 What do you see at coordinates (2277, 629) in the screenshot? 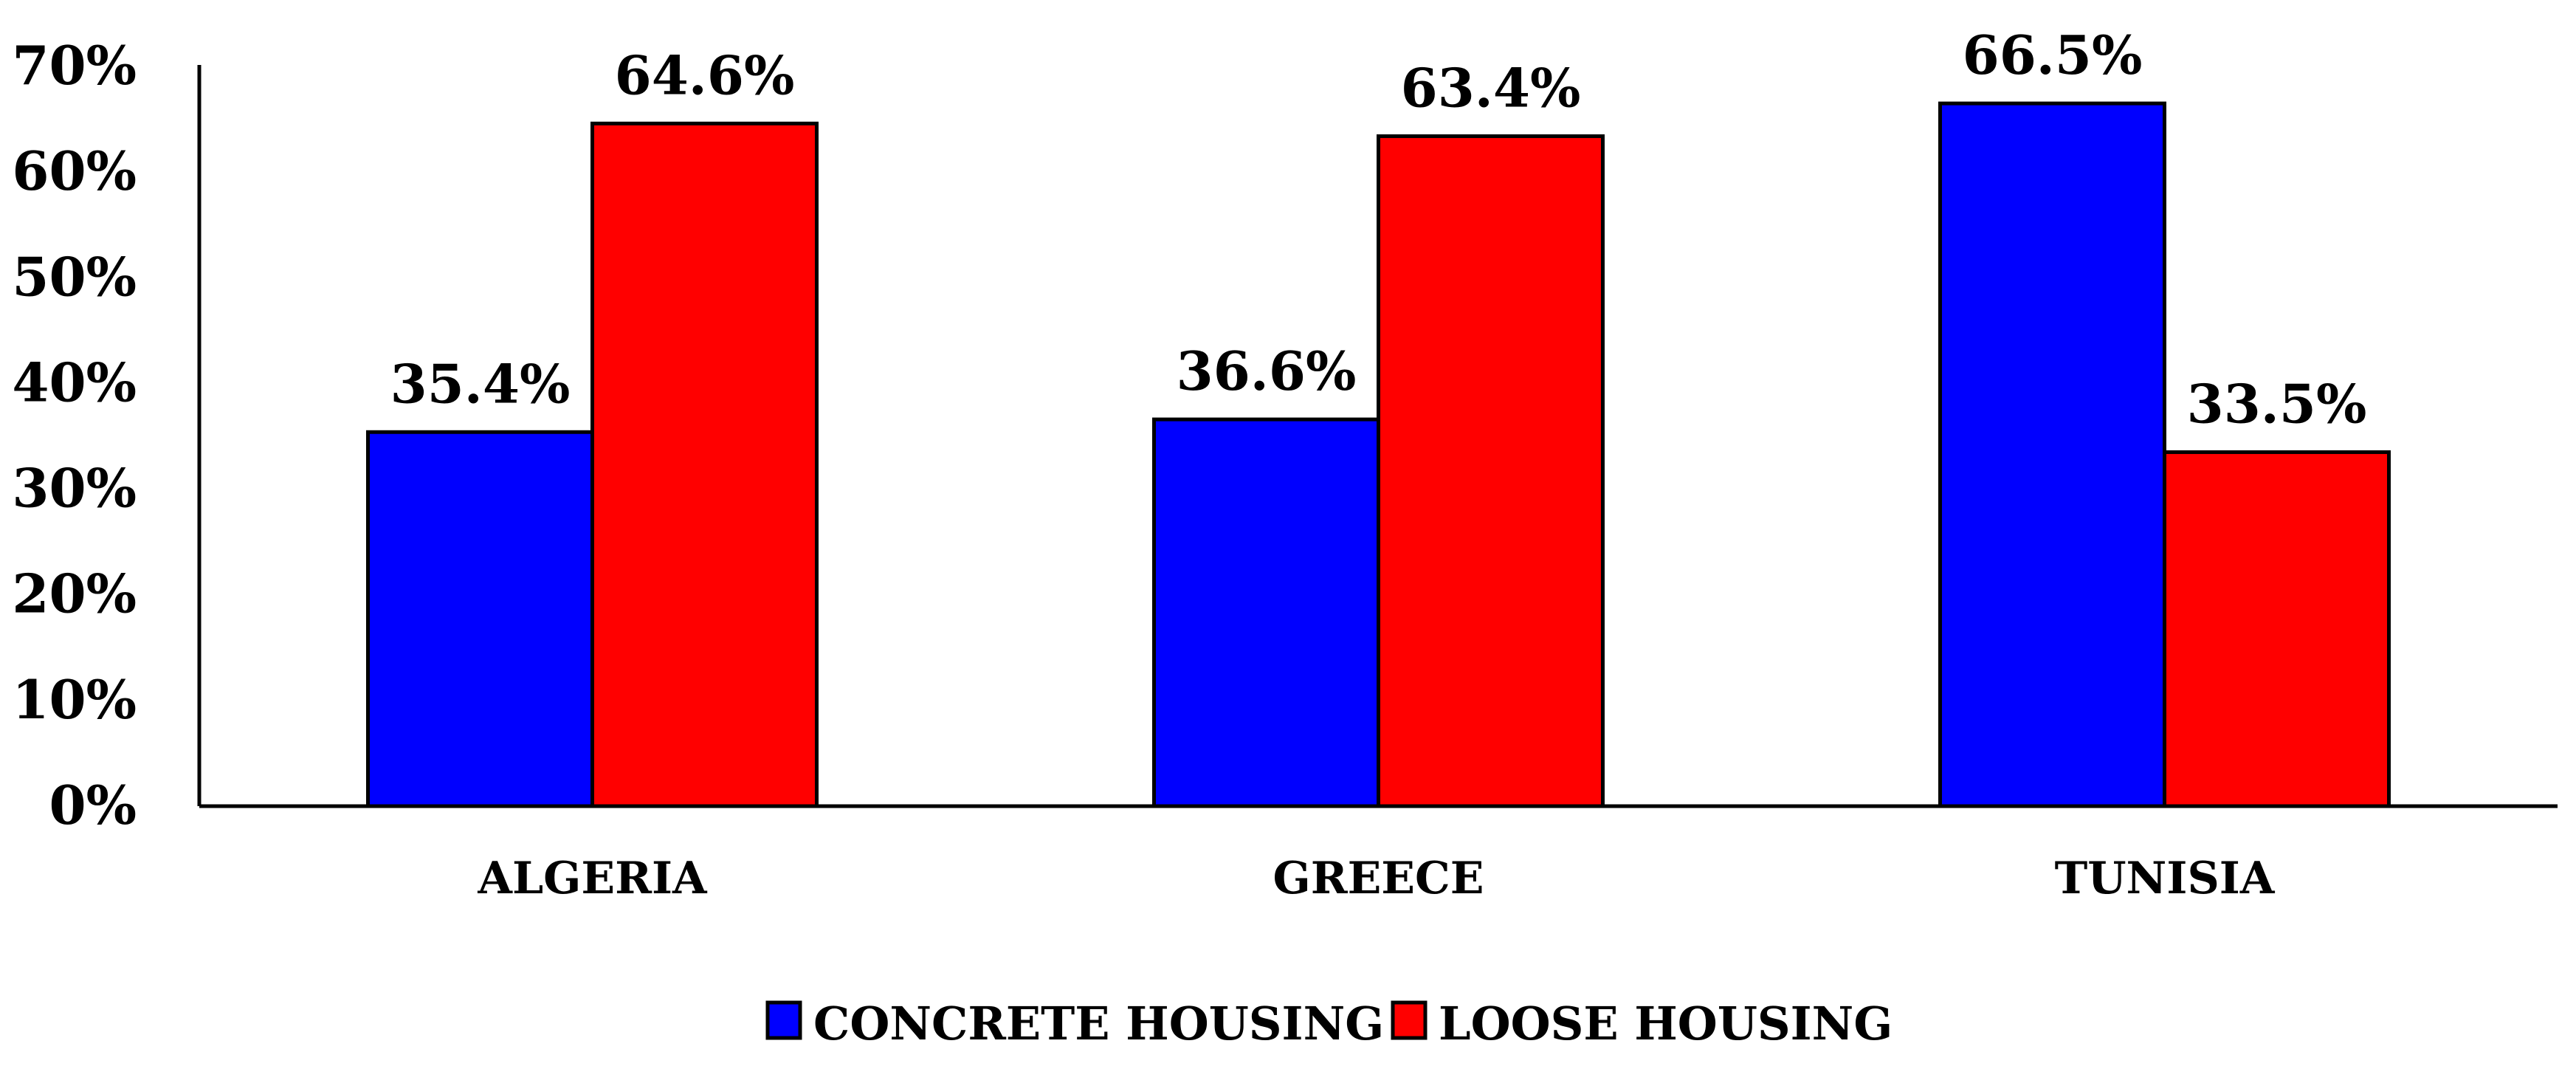
I see `bar-loose-housing-tunisia` at bounding box center [2277, 629].